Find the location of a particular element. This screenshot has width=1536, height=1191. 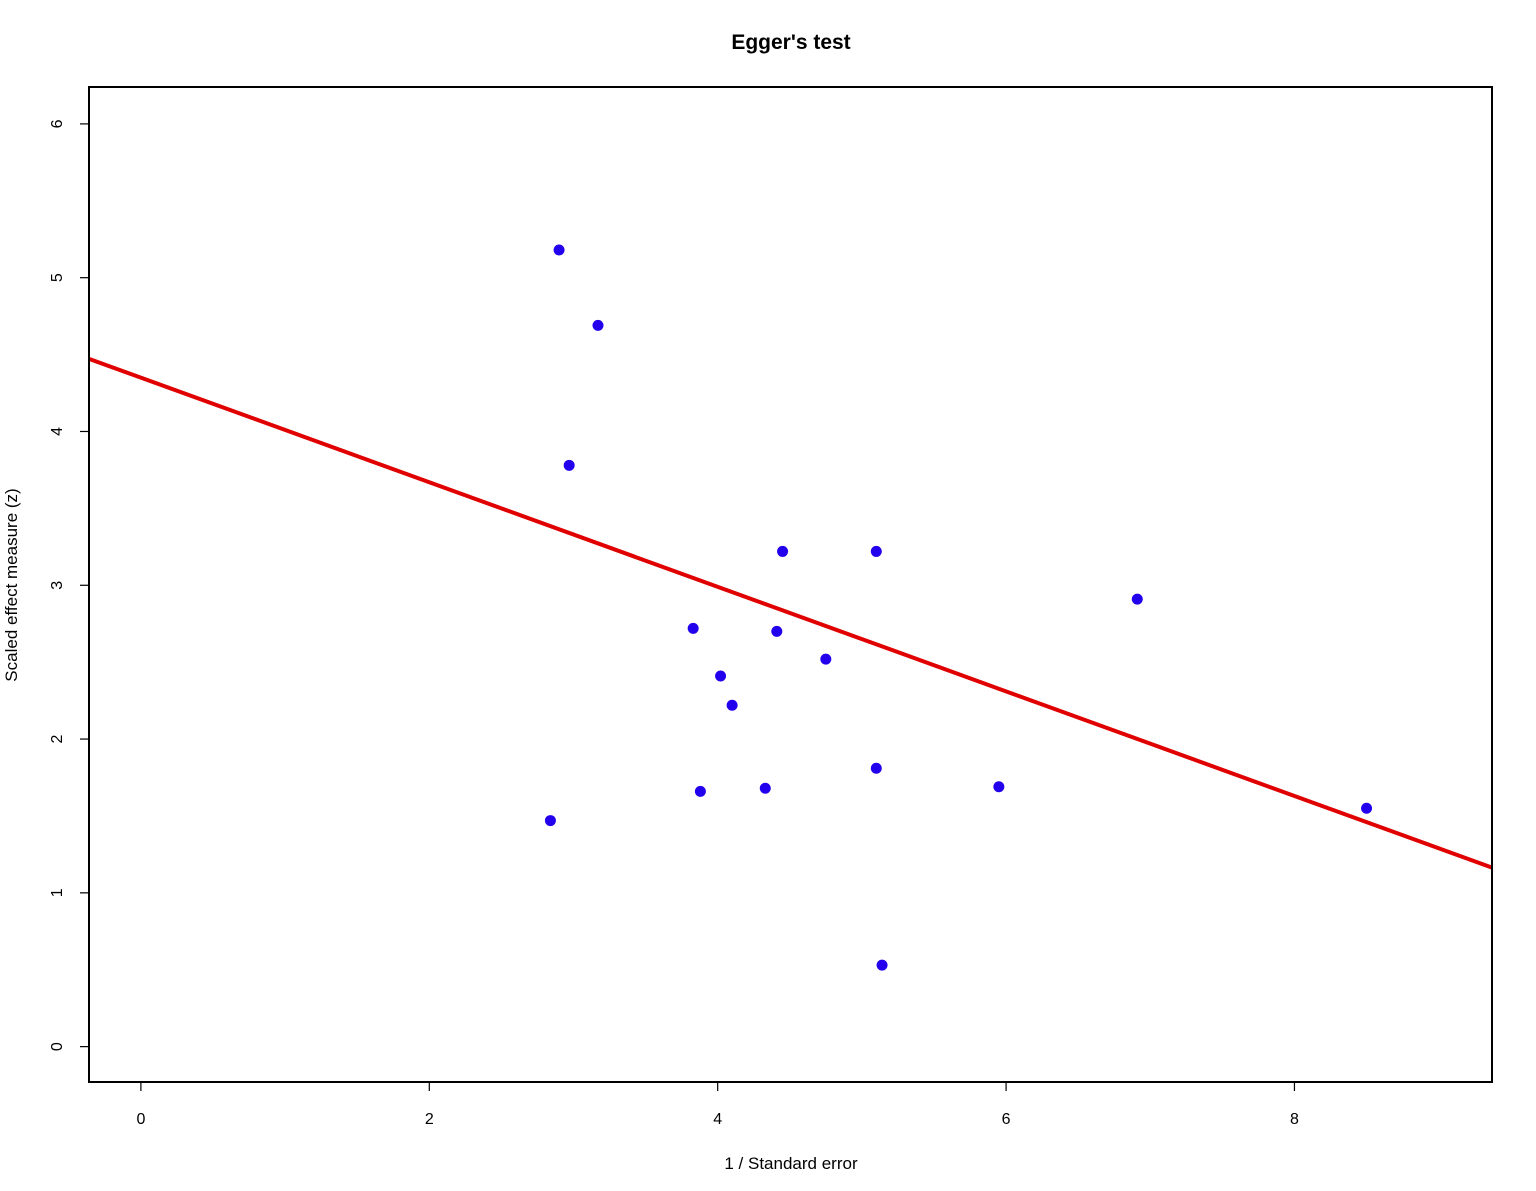

y-tick-label: 3 is located at coordinates (57, 585).